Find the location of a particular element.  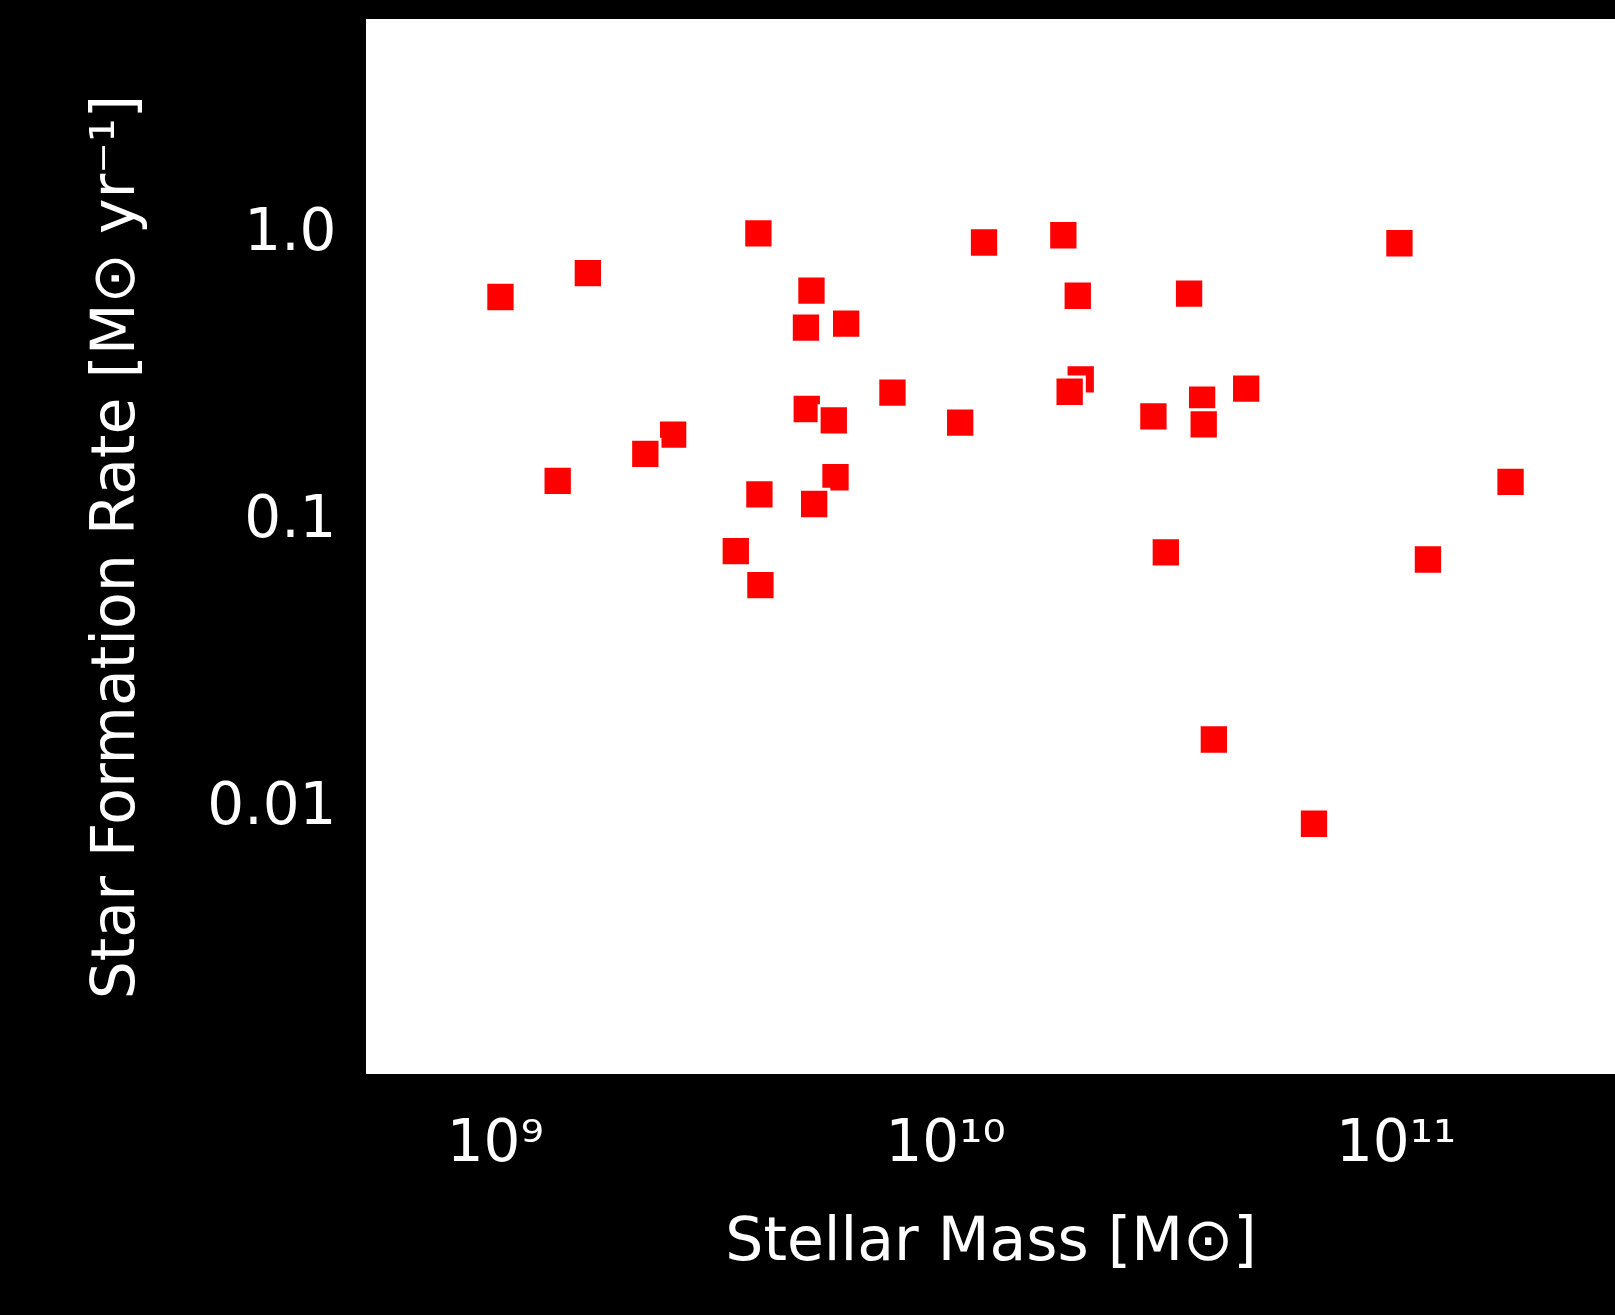

x-tick-label: 10⁹ is located at coordinates (495, 1140).